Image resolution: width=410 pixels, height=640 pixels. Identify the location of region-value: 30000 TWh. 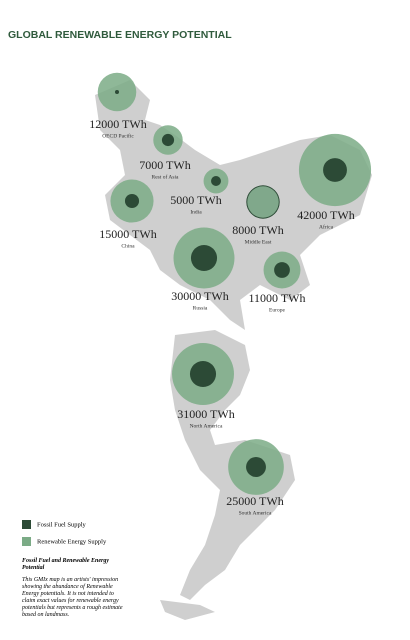
(199, 296).